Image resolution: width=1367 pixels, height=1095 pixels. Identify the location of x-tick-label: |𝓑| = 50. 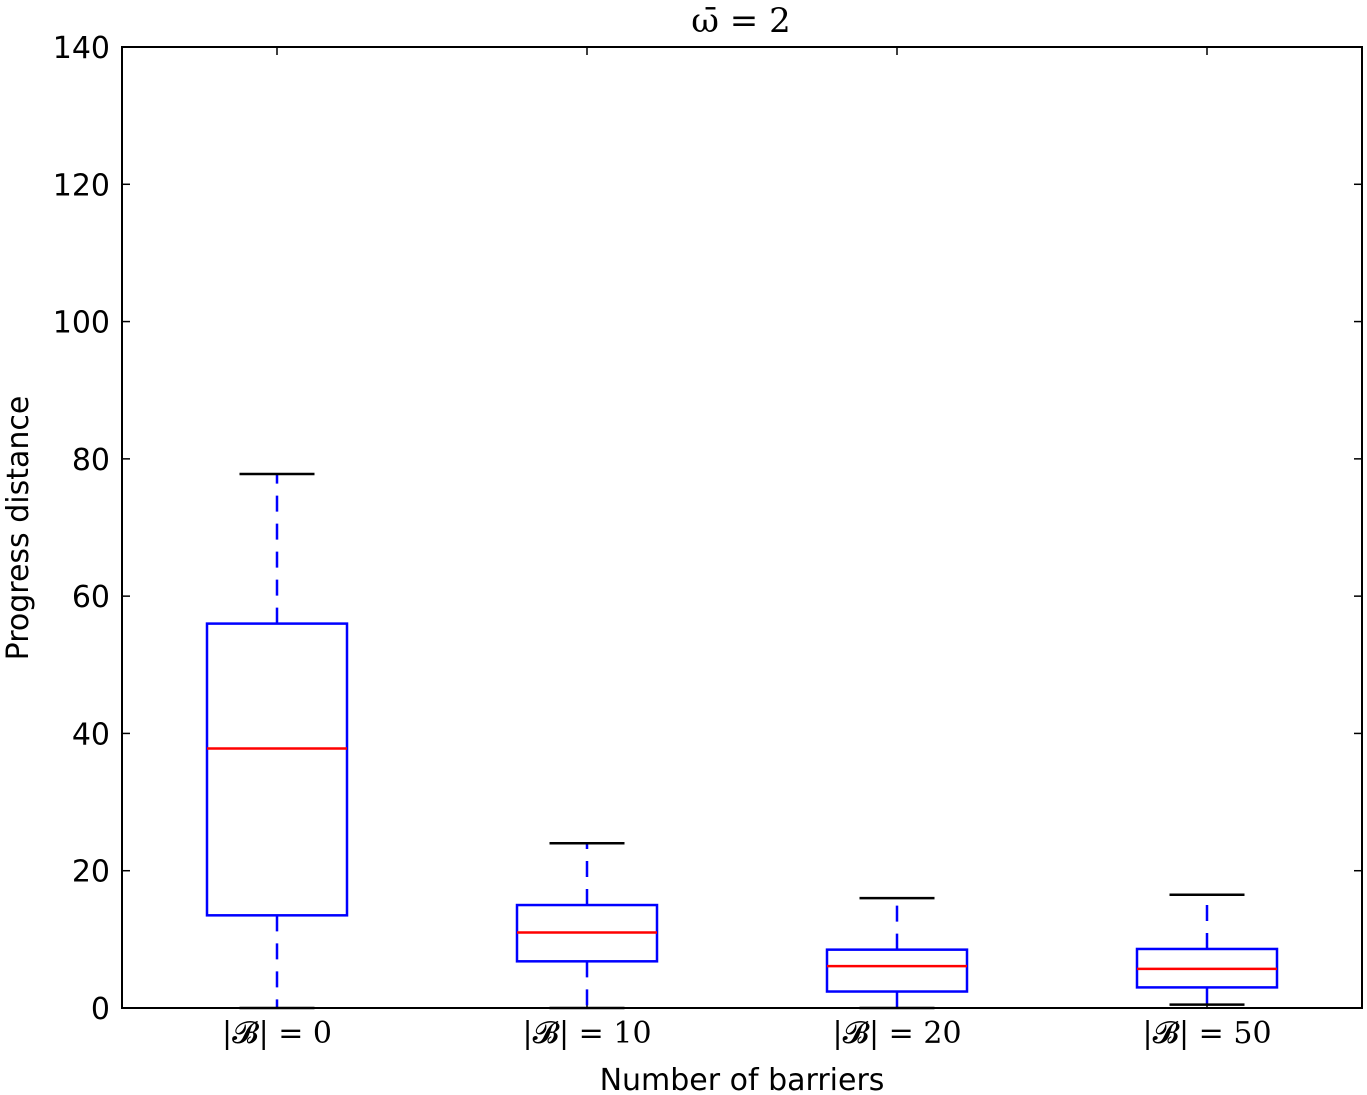
(1206, 1033).